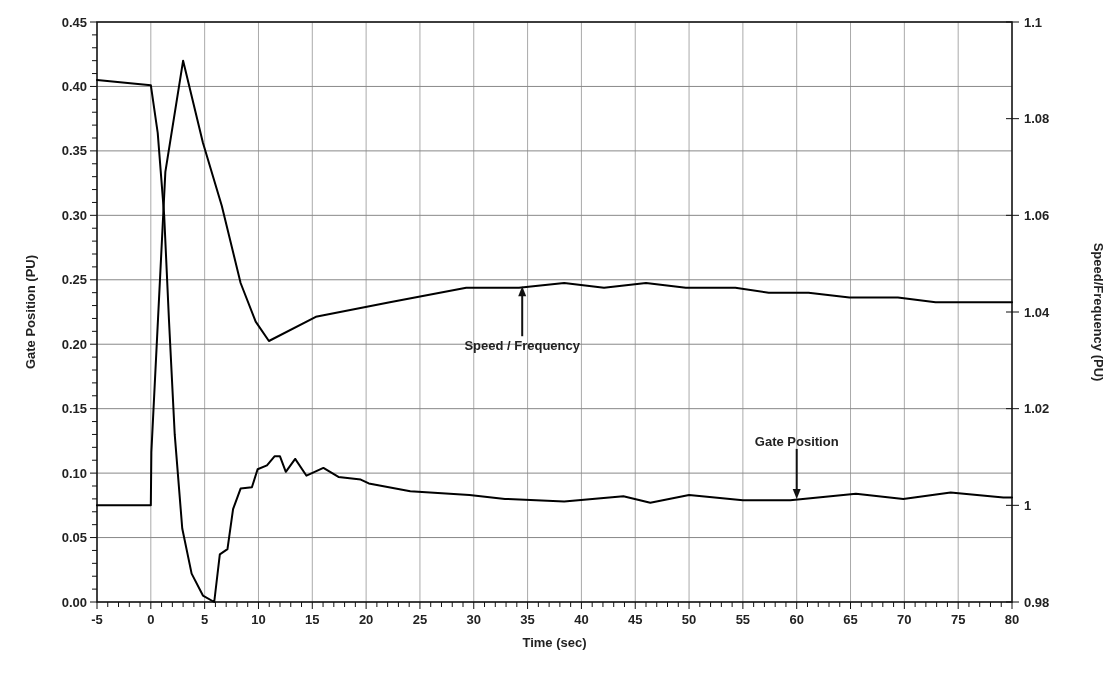 This screenshot has width=1104, height=675. I want to click on y2-tick-label: 0.98, so click(1037, 602).